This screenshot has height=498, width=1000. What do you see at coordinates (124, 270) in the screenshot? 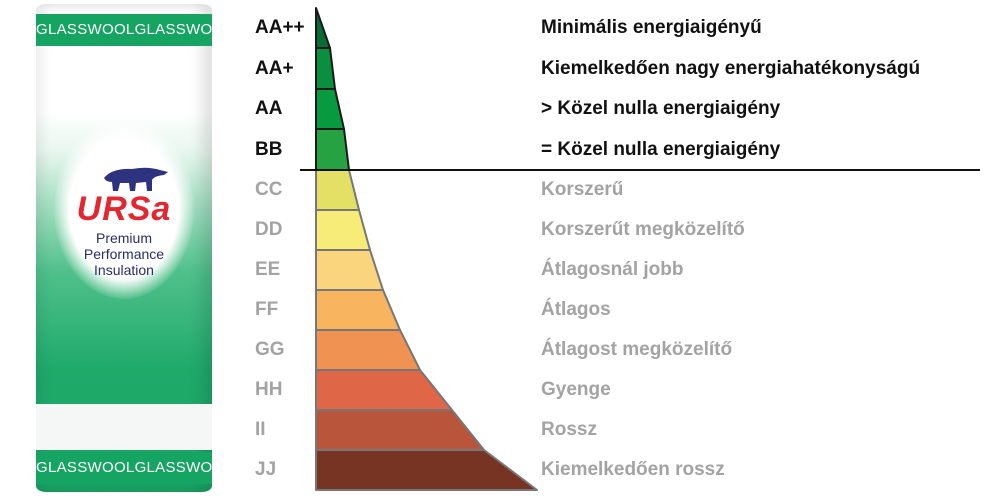
I see `tagline: Insulation` at bounding box center [124, 270].